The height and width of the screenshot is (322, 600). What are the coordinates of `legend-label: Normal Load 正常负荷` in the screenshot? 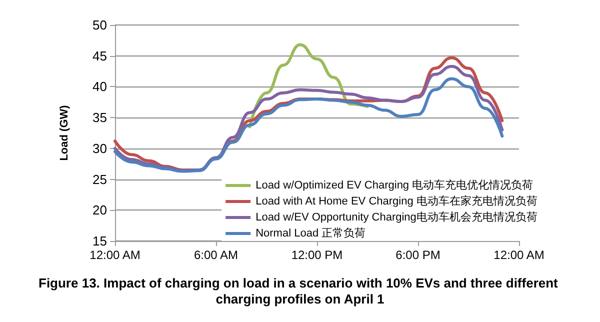 It's located at (311, 233).